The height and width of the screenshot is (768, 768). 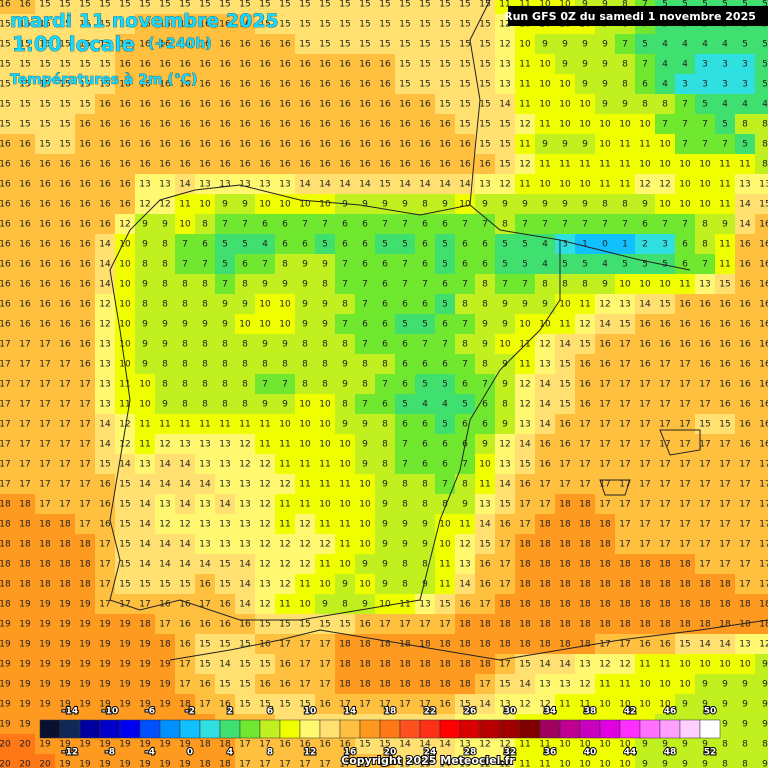 What do you see at coordinates (630, 712) in the screenshot?
I see `colorbar-label: 42` at bounding box center [630, 712].